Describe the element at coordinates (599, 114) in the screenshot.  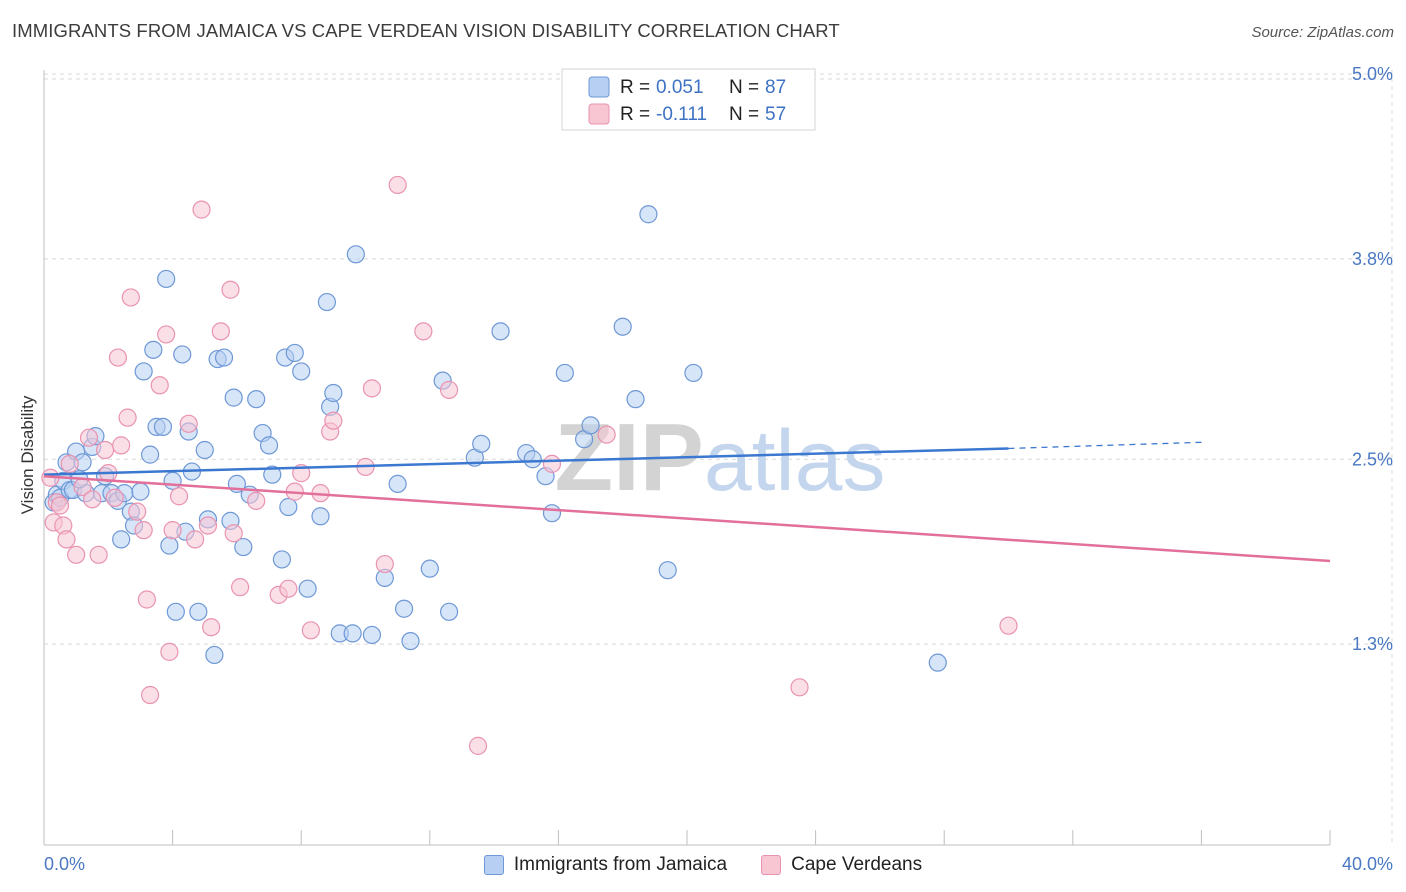
I see `legend-swatch-pink` at that location.